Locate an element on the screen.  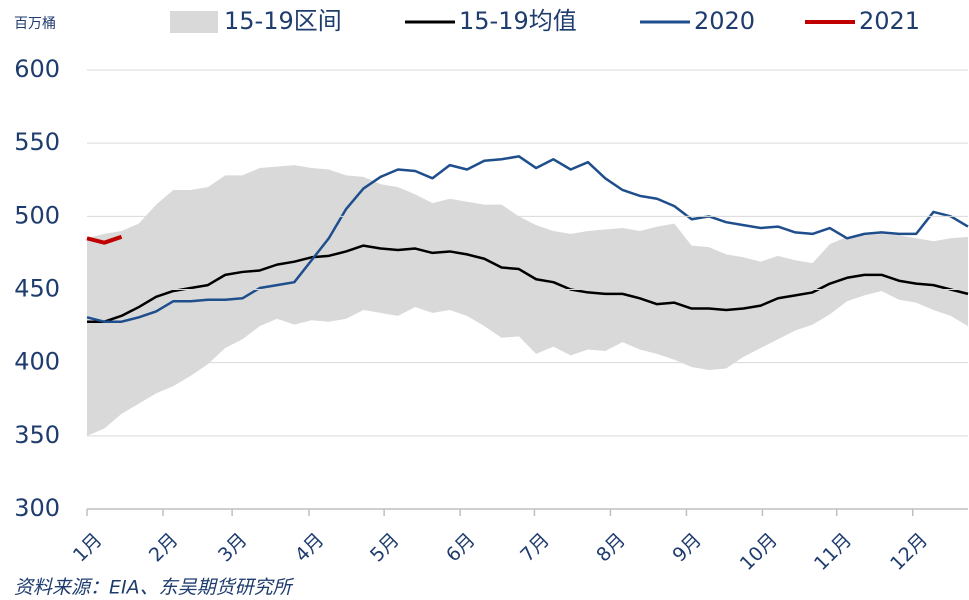
y-tick-label: 550 is located at coordinates (37, 142).